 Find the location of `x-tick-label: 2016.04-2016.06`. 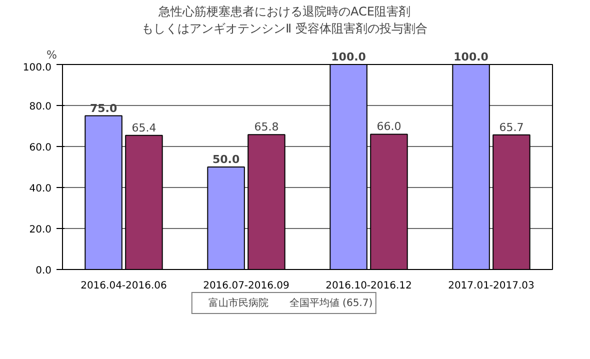

x-tick-label: 2016.04-2016.06 is located at coordinates (123, 286).